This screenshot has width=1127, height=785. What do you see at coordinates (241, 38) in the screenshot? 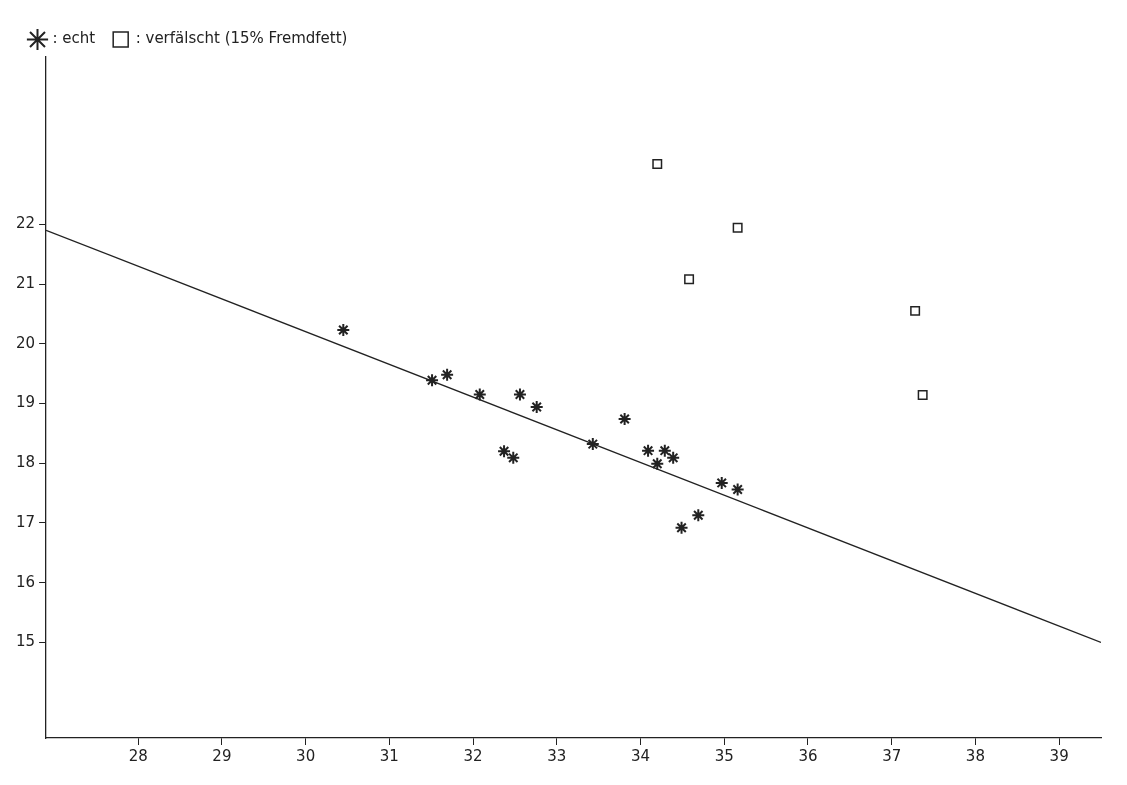
I see `legend-label: : verfälscht (15% Fremdfett)` at bounding box center [241, 38].